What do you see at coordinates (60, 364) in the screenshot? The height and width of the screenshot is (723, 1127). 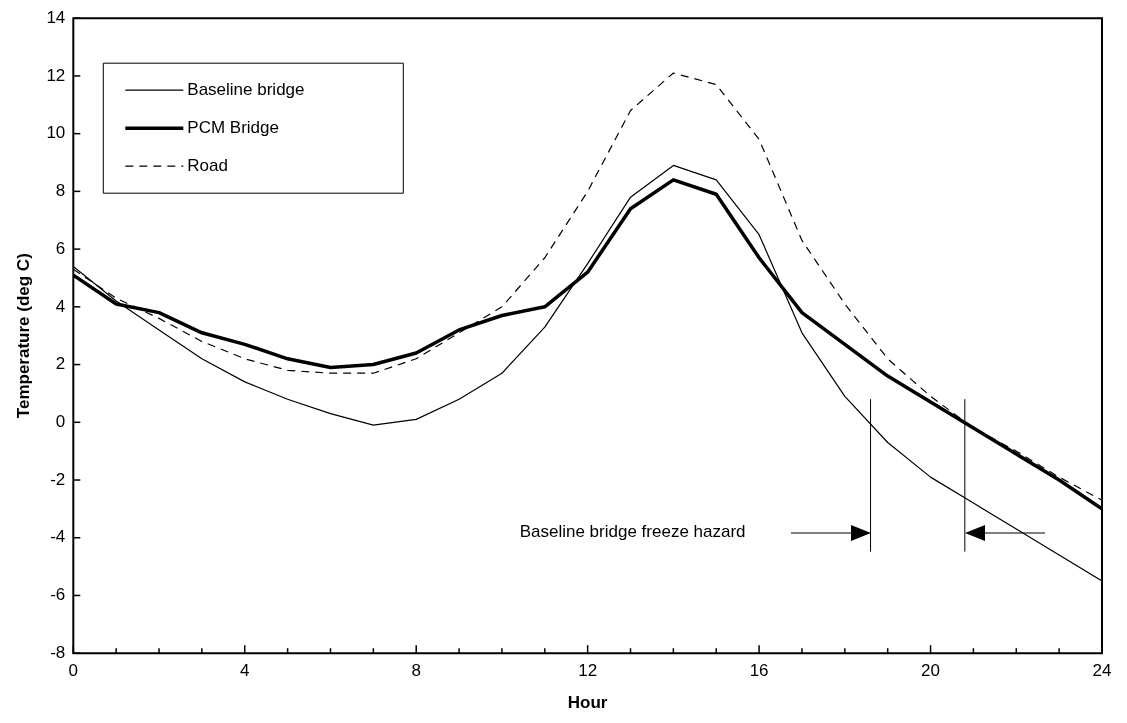 I see `y-tick-label: 2` at bounding box center [60, 364].